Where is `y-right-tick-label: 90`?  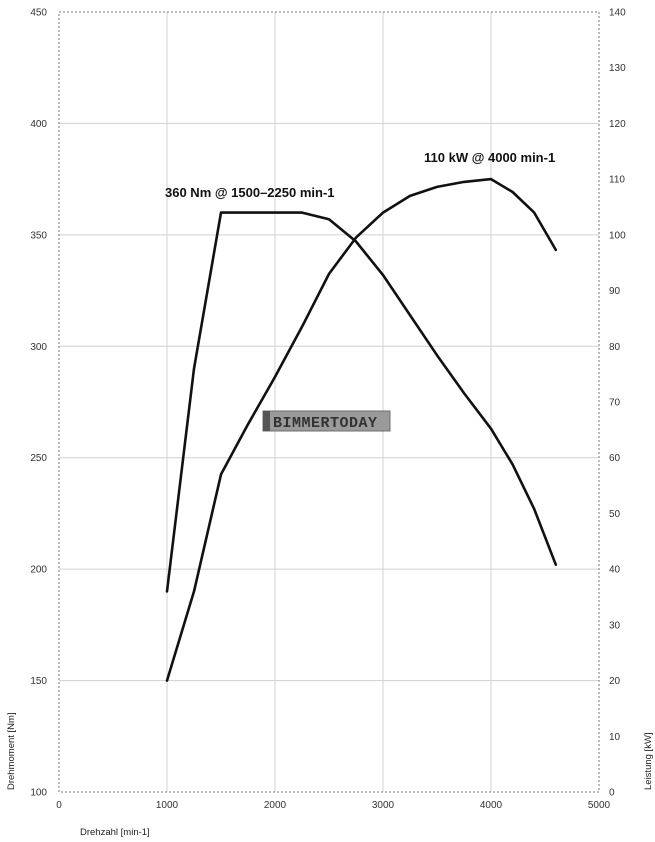 y-right-tick-label: 90 is located at coordinates (615, 291).